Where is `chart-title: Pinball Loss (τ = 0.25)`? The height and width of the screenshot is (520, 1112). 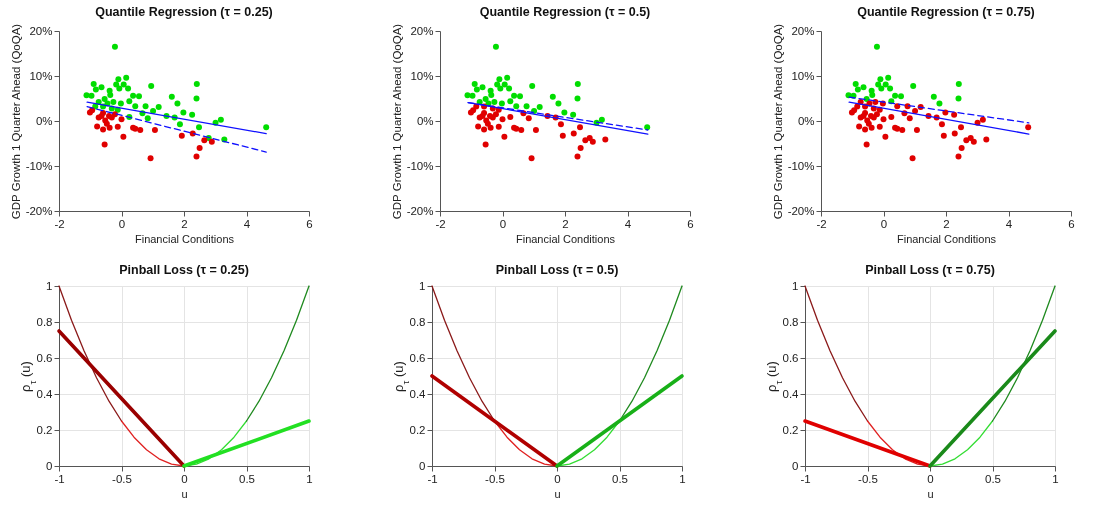
chart-title: Pinball Loss (τ = 0.25) is located at coordinates (184, 269).